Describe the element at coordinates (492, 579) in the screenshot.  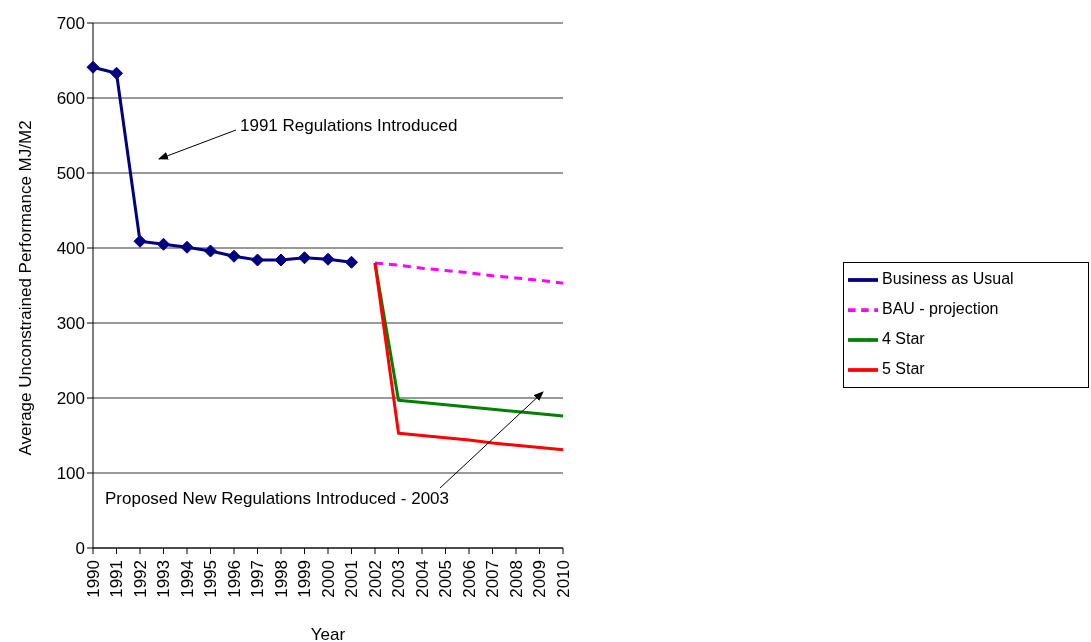
I see `x-tick-label: 2007` at that location.